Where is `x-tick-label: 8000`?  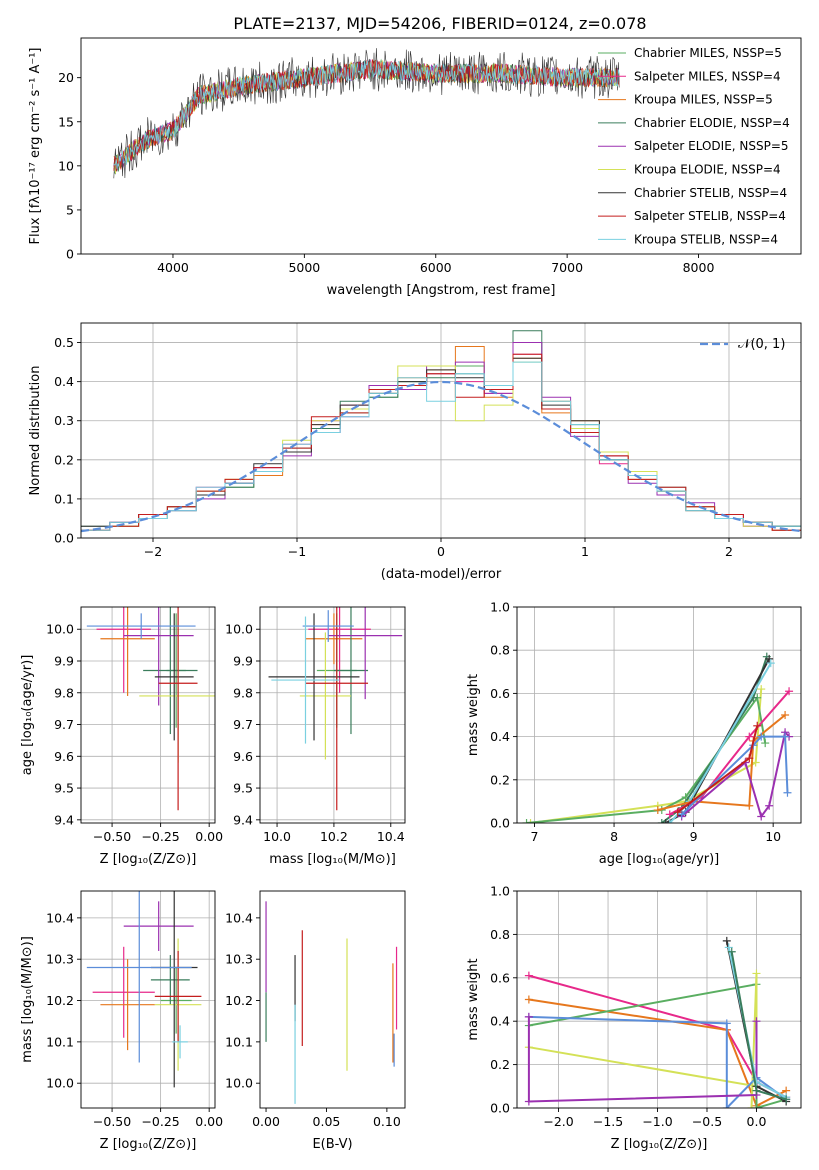
x-tick-label: 8000 is located at coordinates (699, 267).